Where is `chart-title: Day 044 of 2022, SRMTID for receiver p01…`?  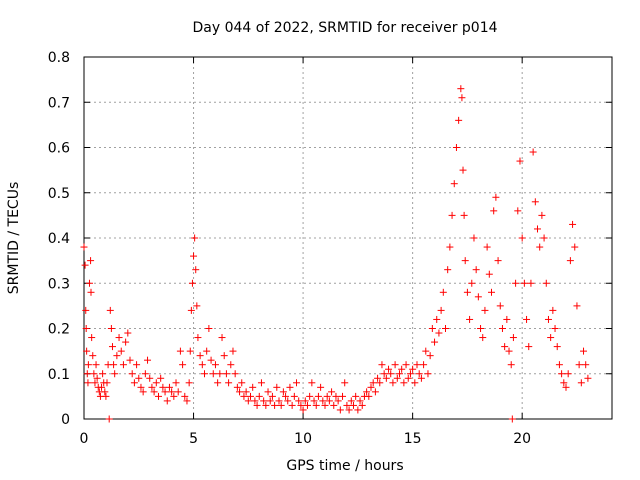
chart-title: Day 044 of 2022, SRMTID for receiver p01… is located at coordinates (344, 28).